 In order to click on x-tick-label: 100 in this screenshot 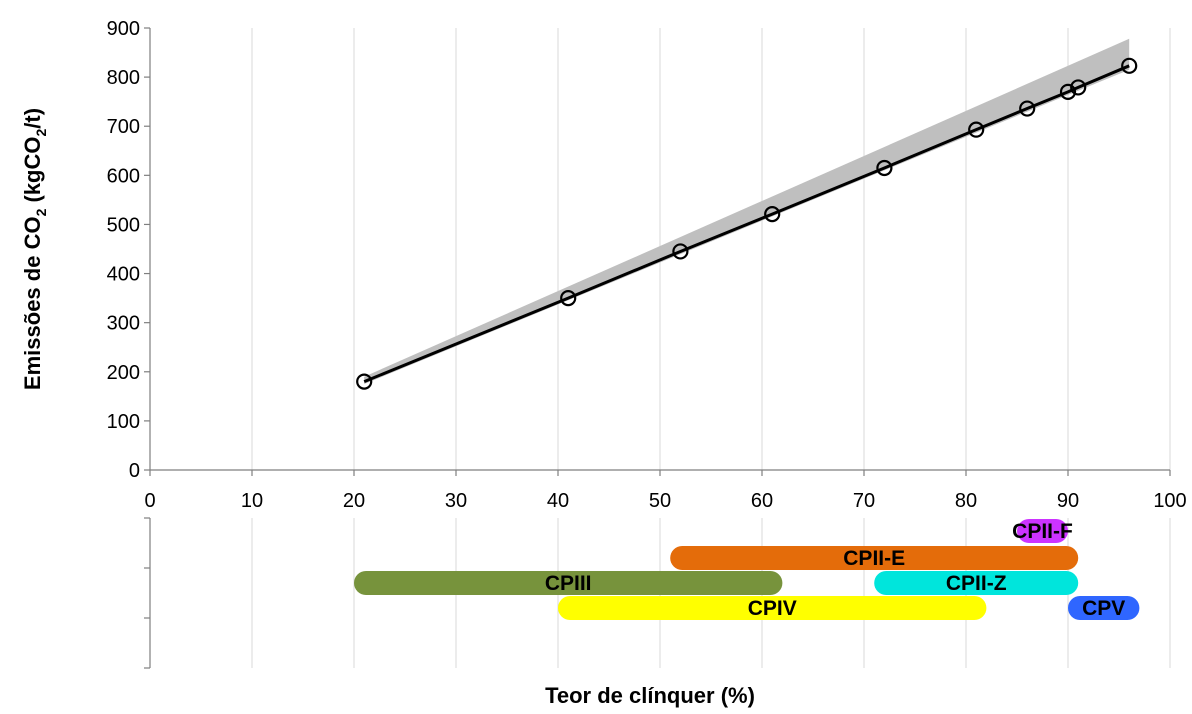, I will do `click(1169, 501)`.